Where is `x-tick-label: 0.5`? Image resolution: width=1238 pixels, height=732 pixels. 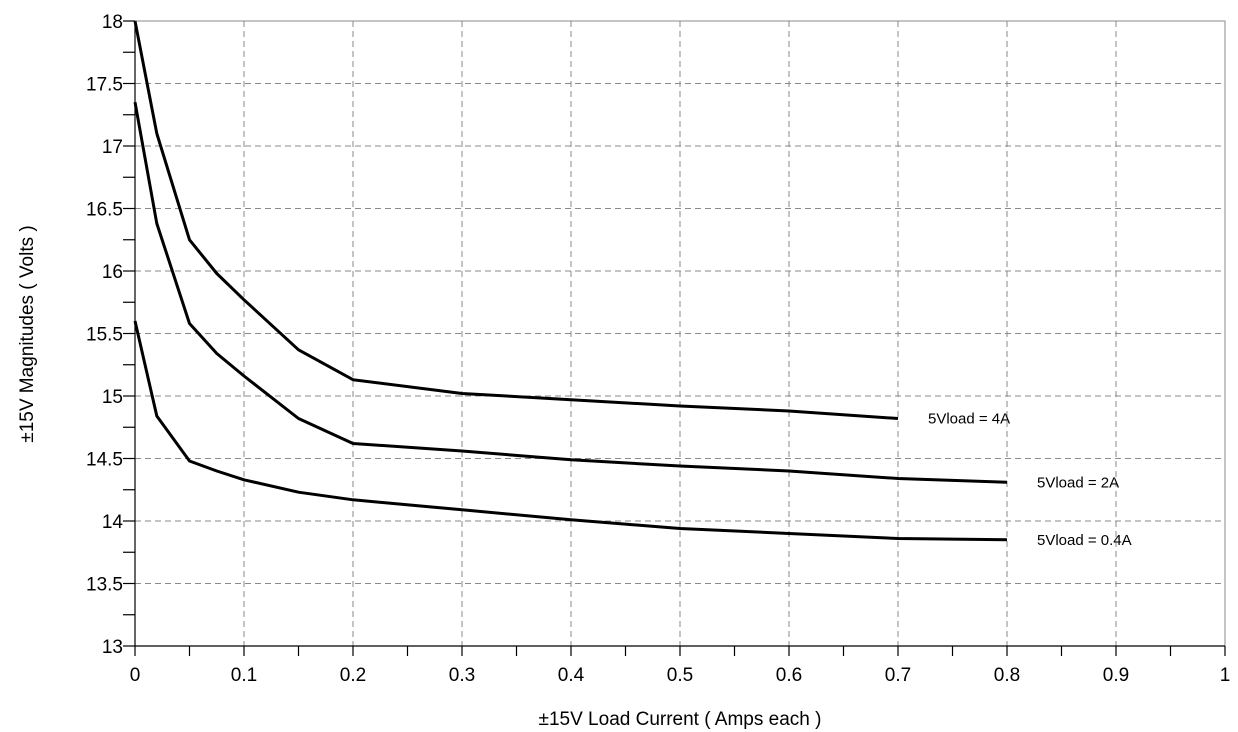
x-tick-label: 0.5 is located at coordinates (680, 675).